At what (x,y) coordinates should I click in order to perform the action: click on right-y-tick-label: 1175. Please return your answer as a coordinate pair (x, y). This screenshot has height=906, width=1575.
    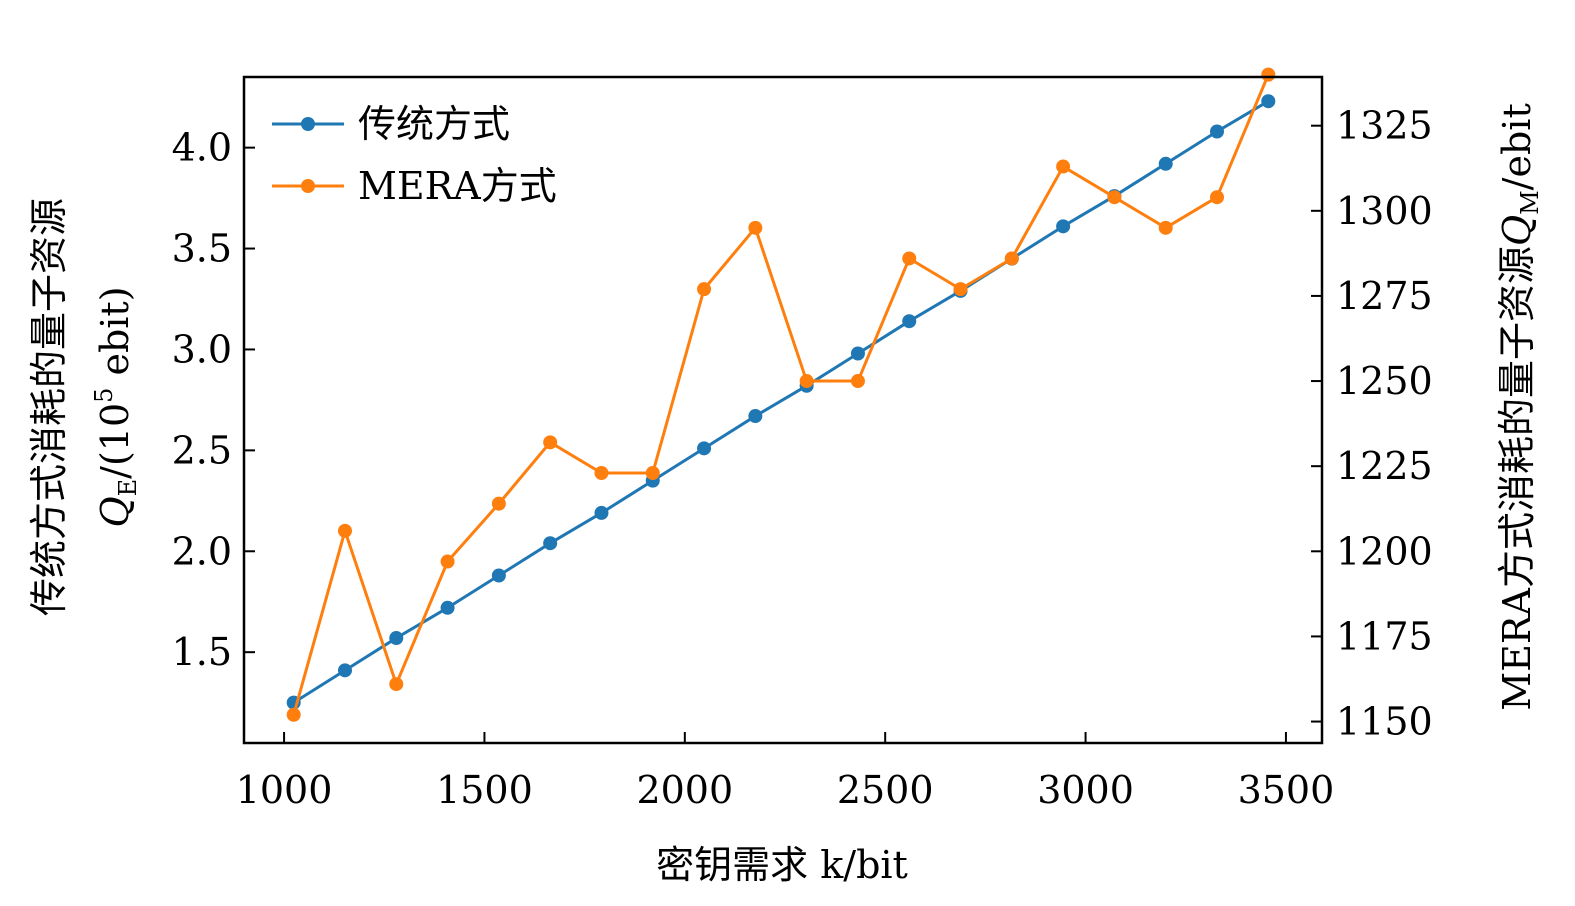
    Looking at the image, I should click on (1384, 636).